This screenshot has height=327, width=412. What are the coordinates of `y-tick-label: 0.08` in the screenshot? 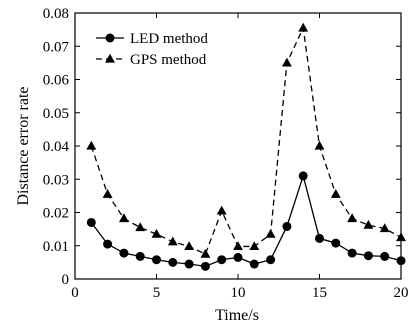 It's located at (56, 14).